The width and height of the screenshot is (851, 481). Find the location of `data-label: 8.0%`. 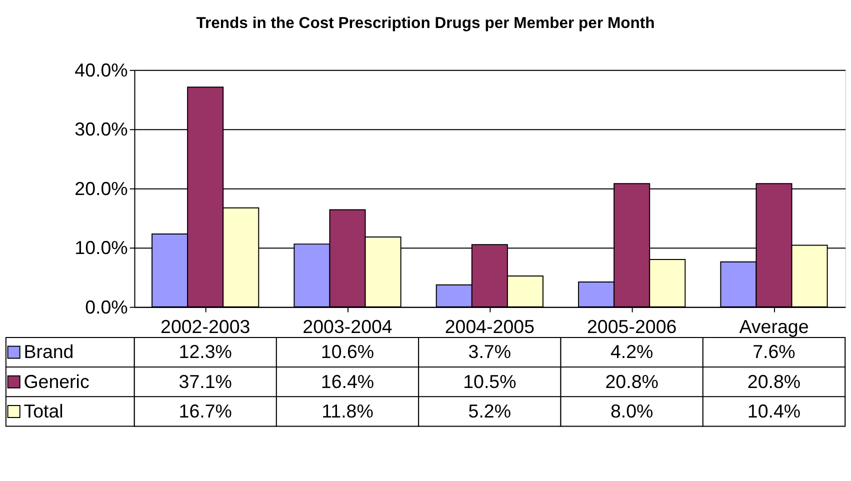

data-label: 8.0% is located at coordinates (632, 411).